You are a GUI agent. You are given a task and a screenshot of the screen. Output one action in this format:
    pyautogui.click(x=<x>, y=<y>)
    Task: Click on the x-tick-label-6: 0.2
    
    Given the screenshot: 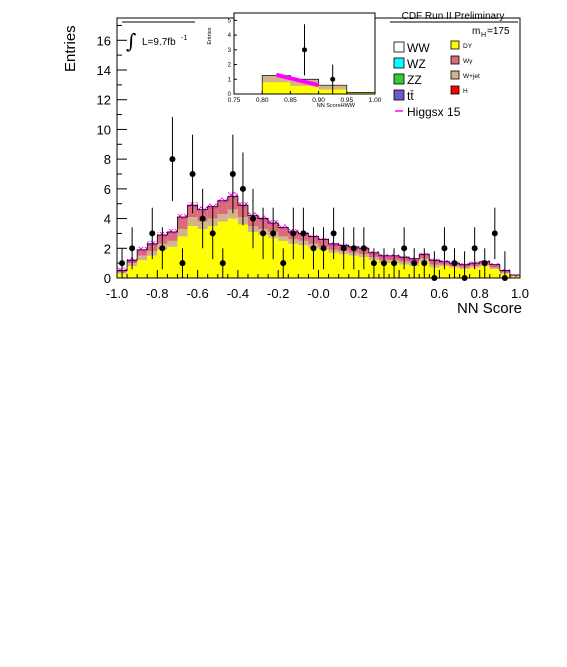 What is the action you would take?
    pyautogui.click(x=359, y=293)
    